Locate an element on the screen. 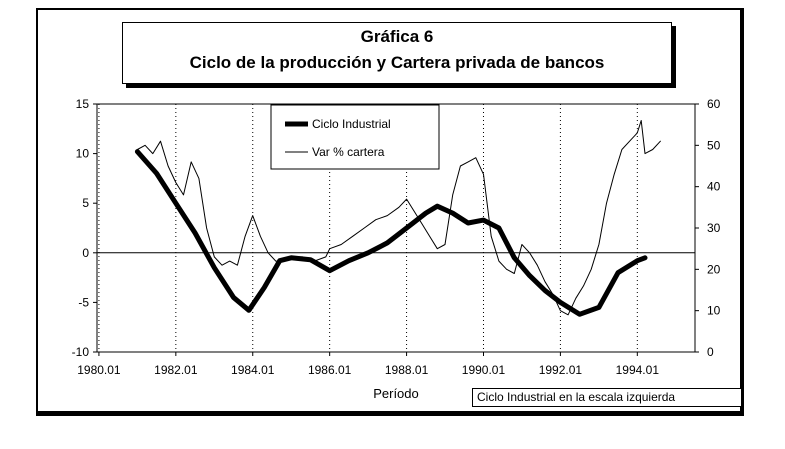  x-tick-label: 1982.01 is located at coordinates (176, 370).